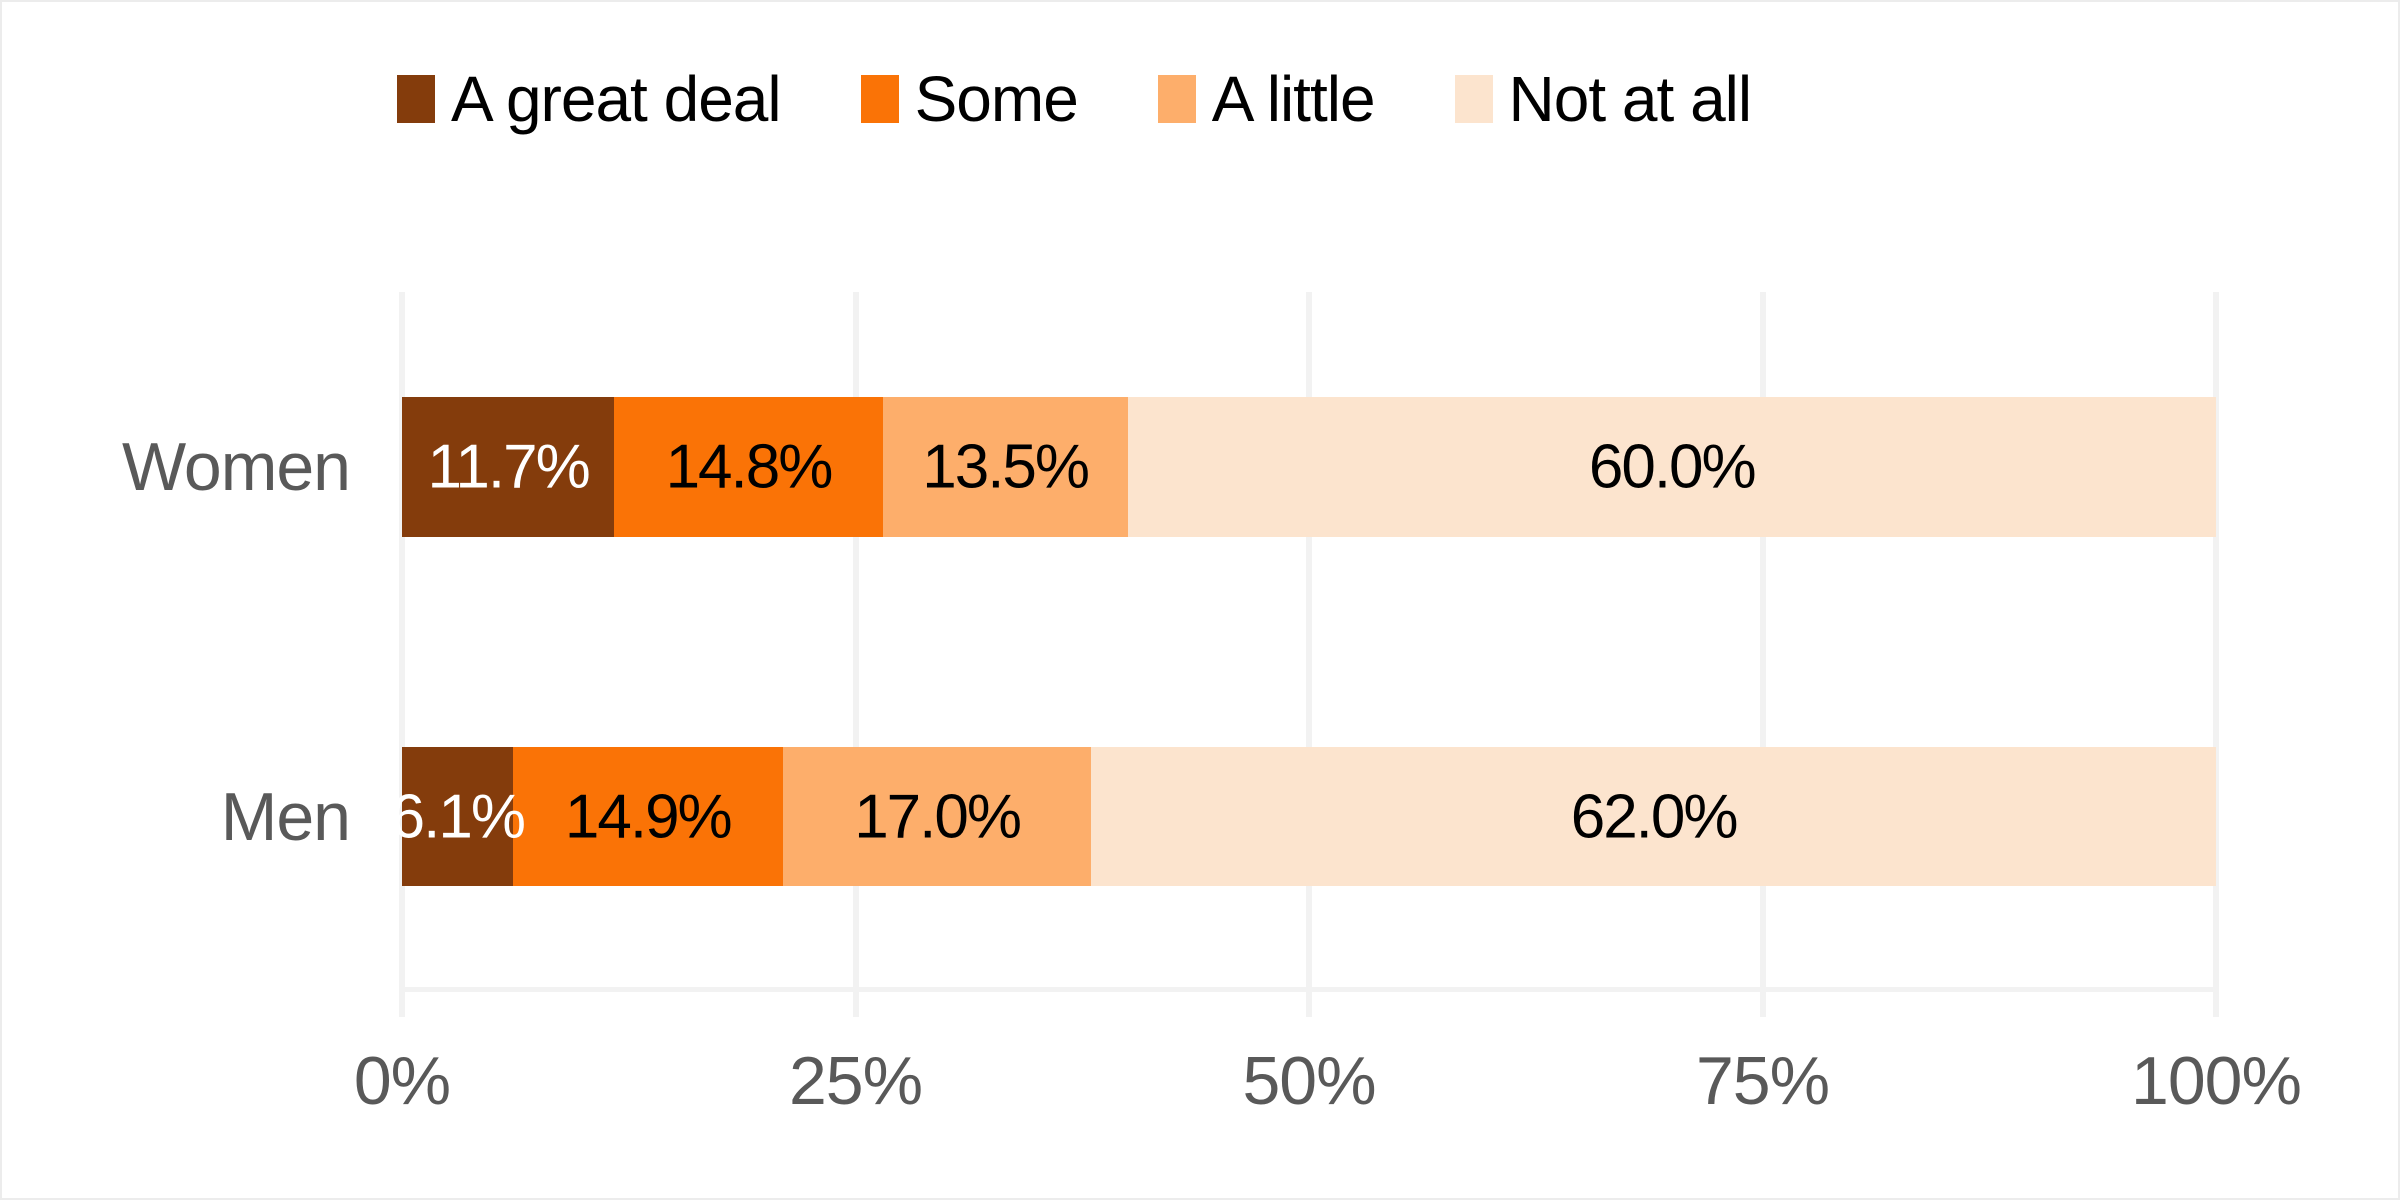 Image resolution: width=2400 pixels, height=1200 pixels. I want to click on data-label: 62.0%, so click(1654, 816).